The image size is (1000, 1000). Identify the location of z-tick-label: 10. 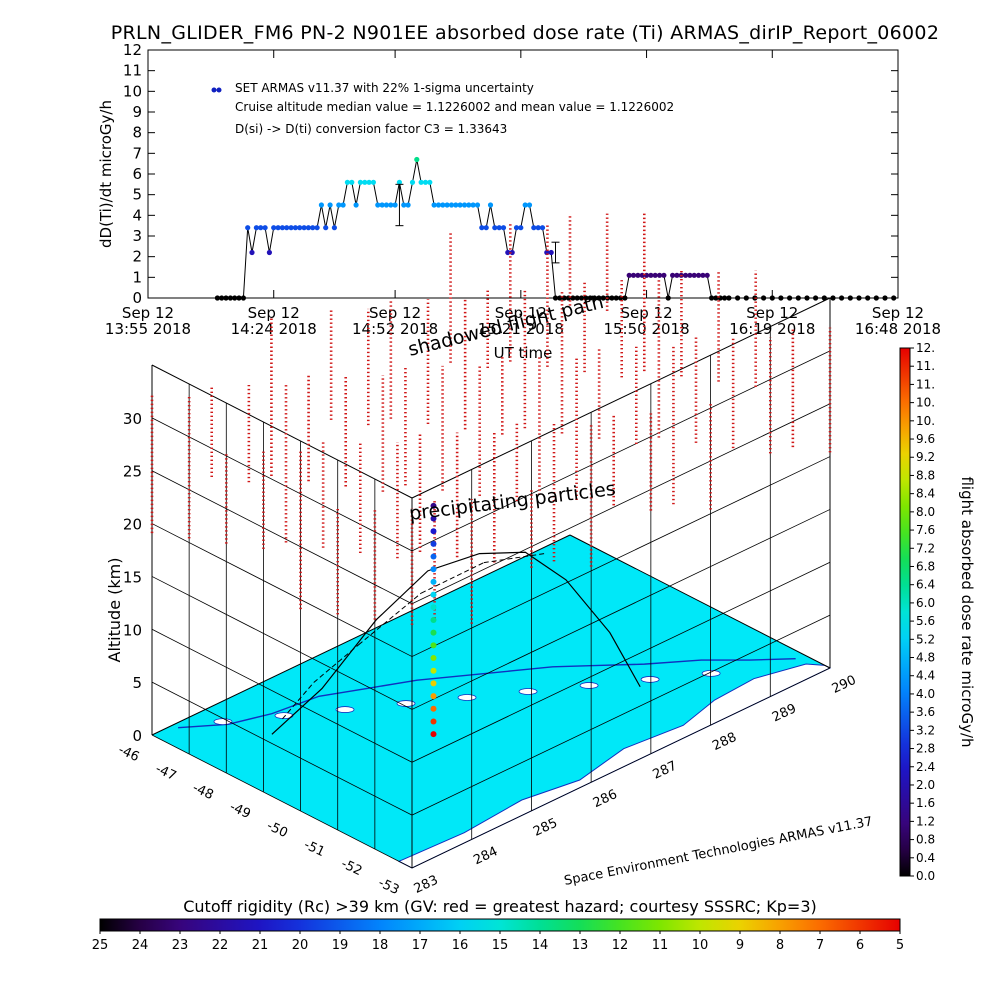
(132, 630).